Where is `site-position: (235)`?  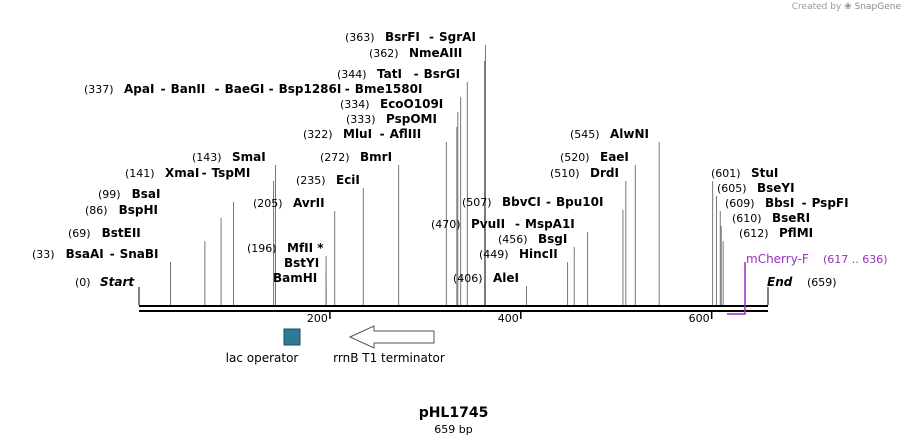
site-position: (235) is located at coordinates (311, 180).